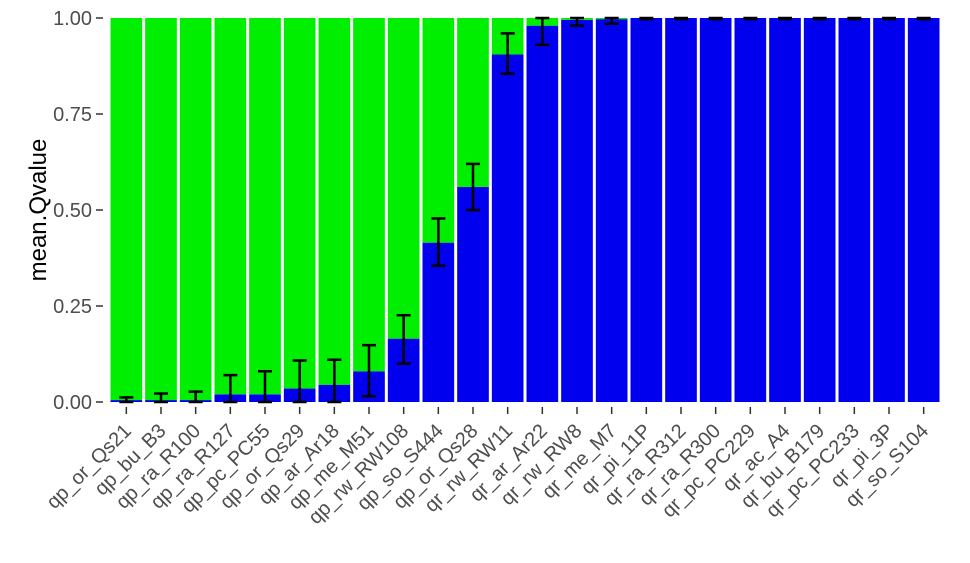 This screenshot has width=970, height=563. I want to click on y-tick-label: 0.50, so click(72, 211).